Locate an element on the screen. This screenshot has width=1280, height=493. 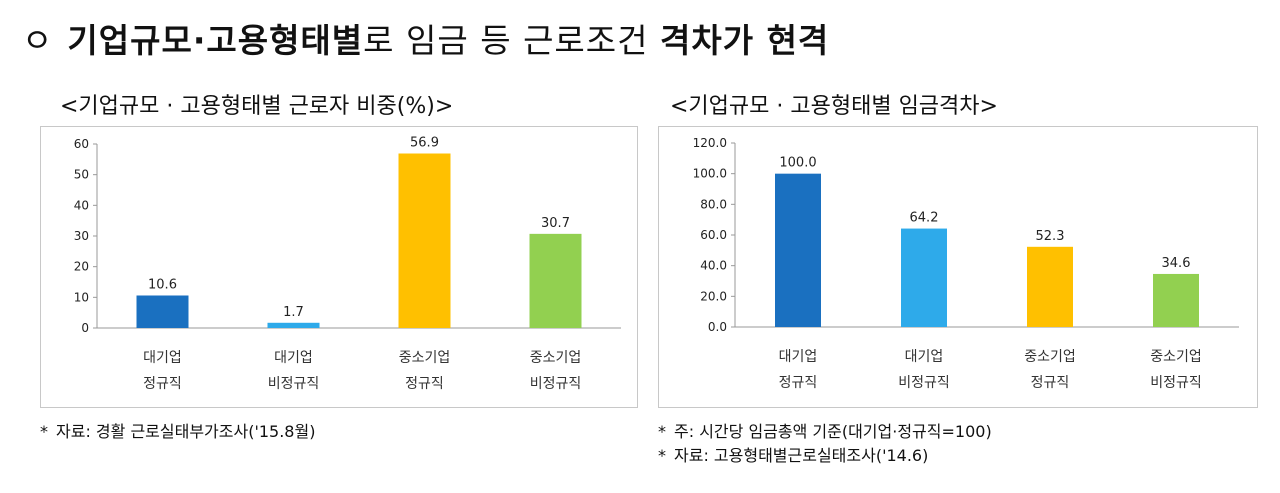
y-tick-label: 20 is located at coordinates (81, 267).